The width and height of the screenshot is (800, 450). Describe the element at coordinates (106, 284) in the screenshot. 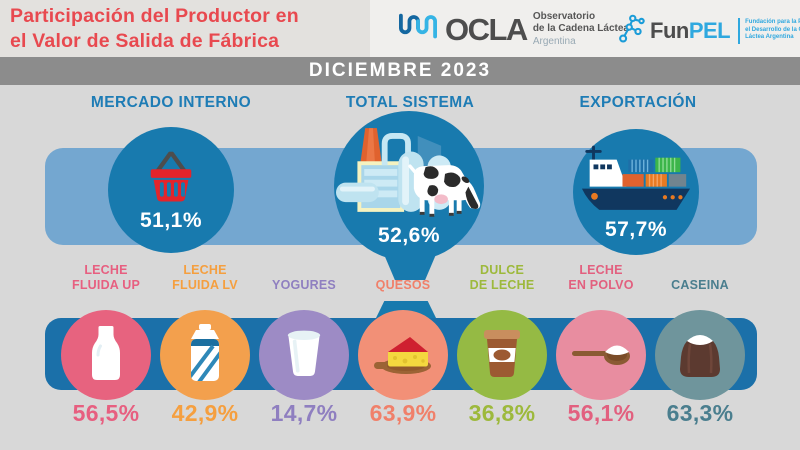

I see `label-line: FLUIDA UP` at that location.